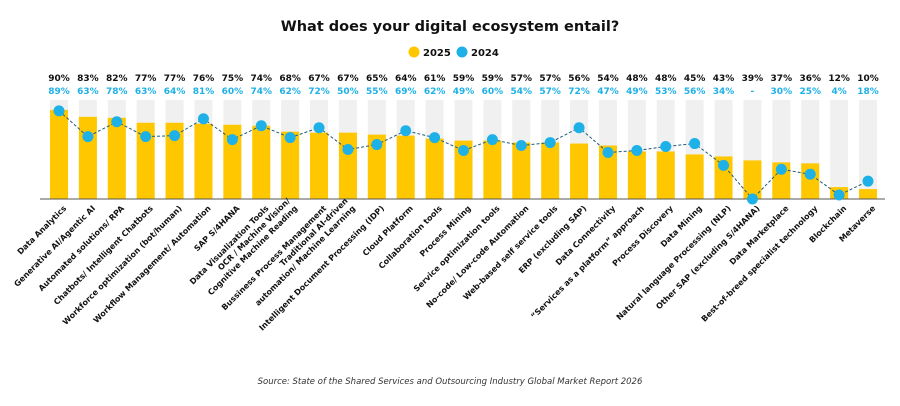  Describe the element at coordinates (261, 79) in the screenshot. I see `data-label-2025: 74%` at that location.